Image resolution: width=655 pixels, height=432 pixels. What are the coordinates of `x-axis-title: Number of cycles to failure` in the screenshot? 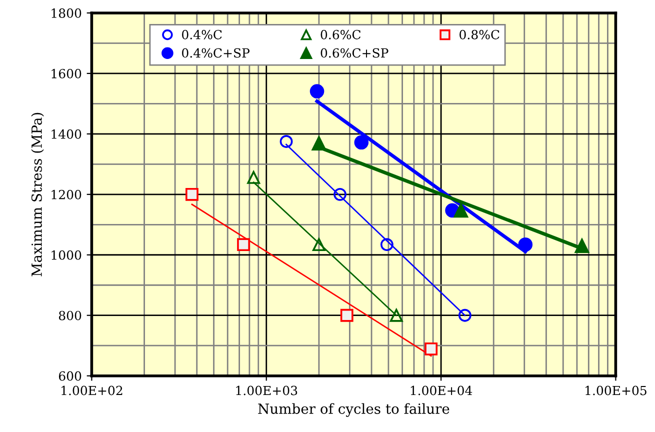 It's located at (354, 410).